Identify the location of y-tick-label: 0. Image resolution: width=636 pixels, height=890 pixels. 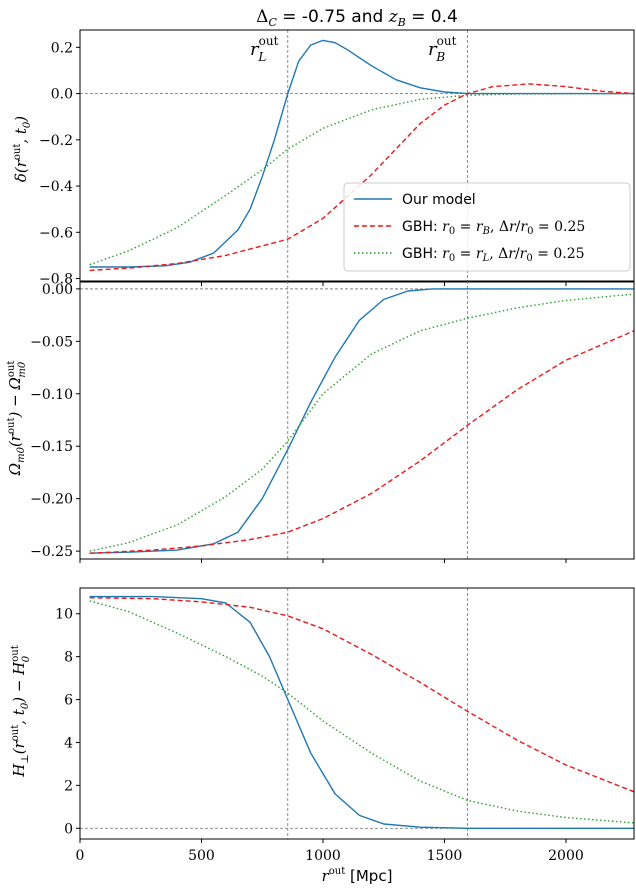
(68, 829).